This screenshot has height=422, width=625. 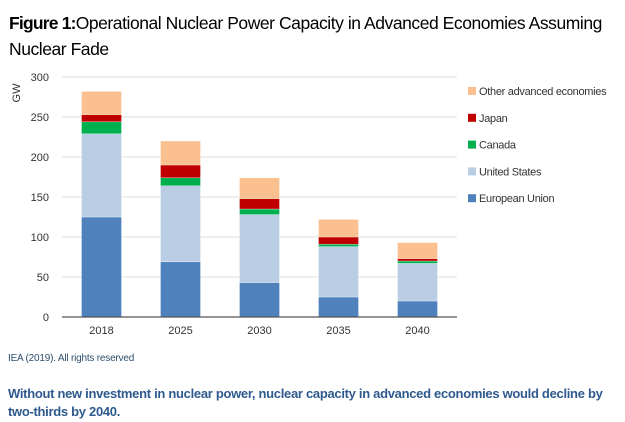 What do you see at coordinates (543, 92) in the screenshot?
I see `legend-label: Other advanced economies` at bounding box center [543, 92].